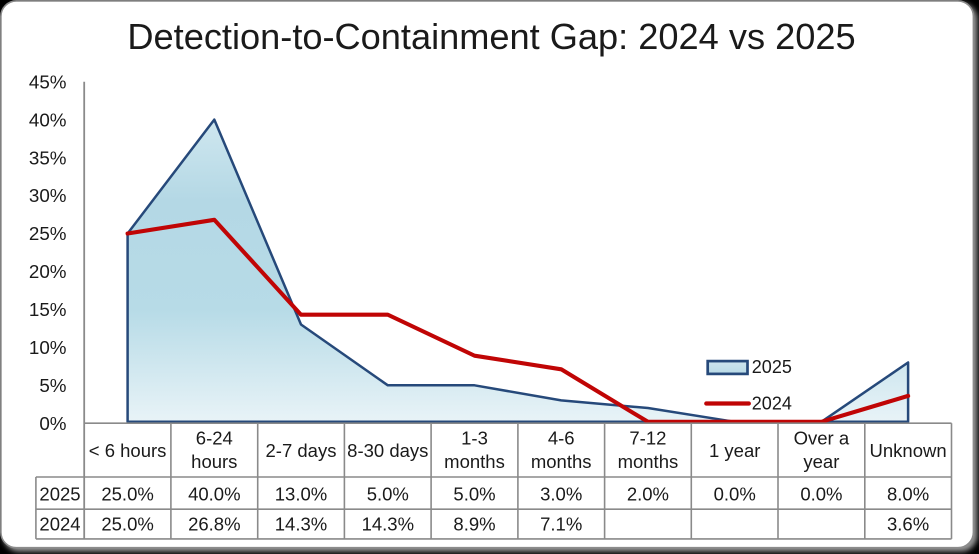 The width and height of the screenshot is (979, 554). I want to click on svg-text: 35%, so click(48, 157).